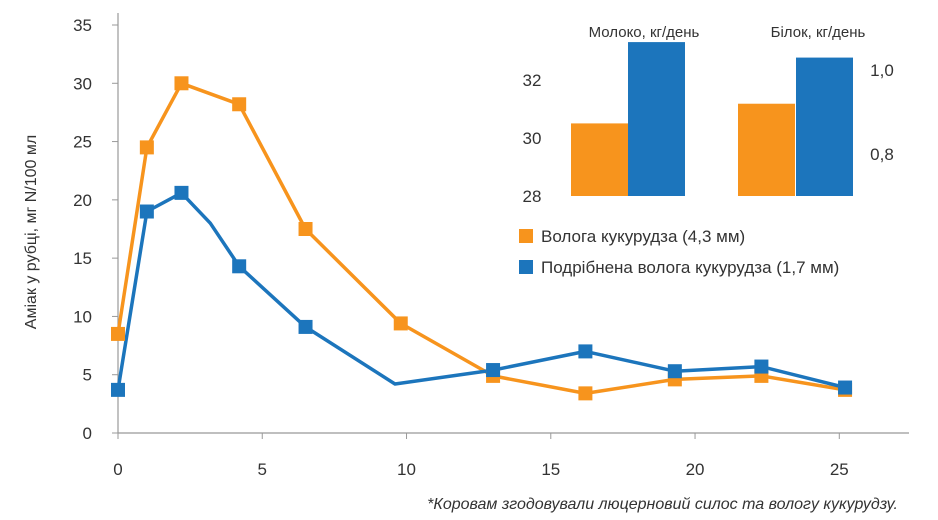 This screenshot has width=938, height=520. Describe the element at coordinates (712, 119) in the screenshot. I see `inset-bars` at that location.